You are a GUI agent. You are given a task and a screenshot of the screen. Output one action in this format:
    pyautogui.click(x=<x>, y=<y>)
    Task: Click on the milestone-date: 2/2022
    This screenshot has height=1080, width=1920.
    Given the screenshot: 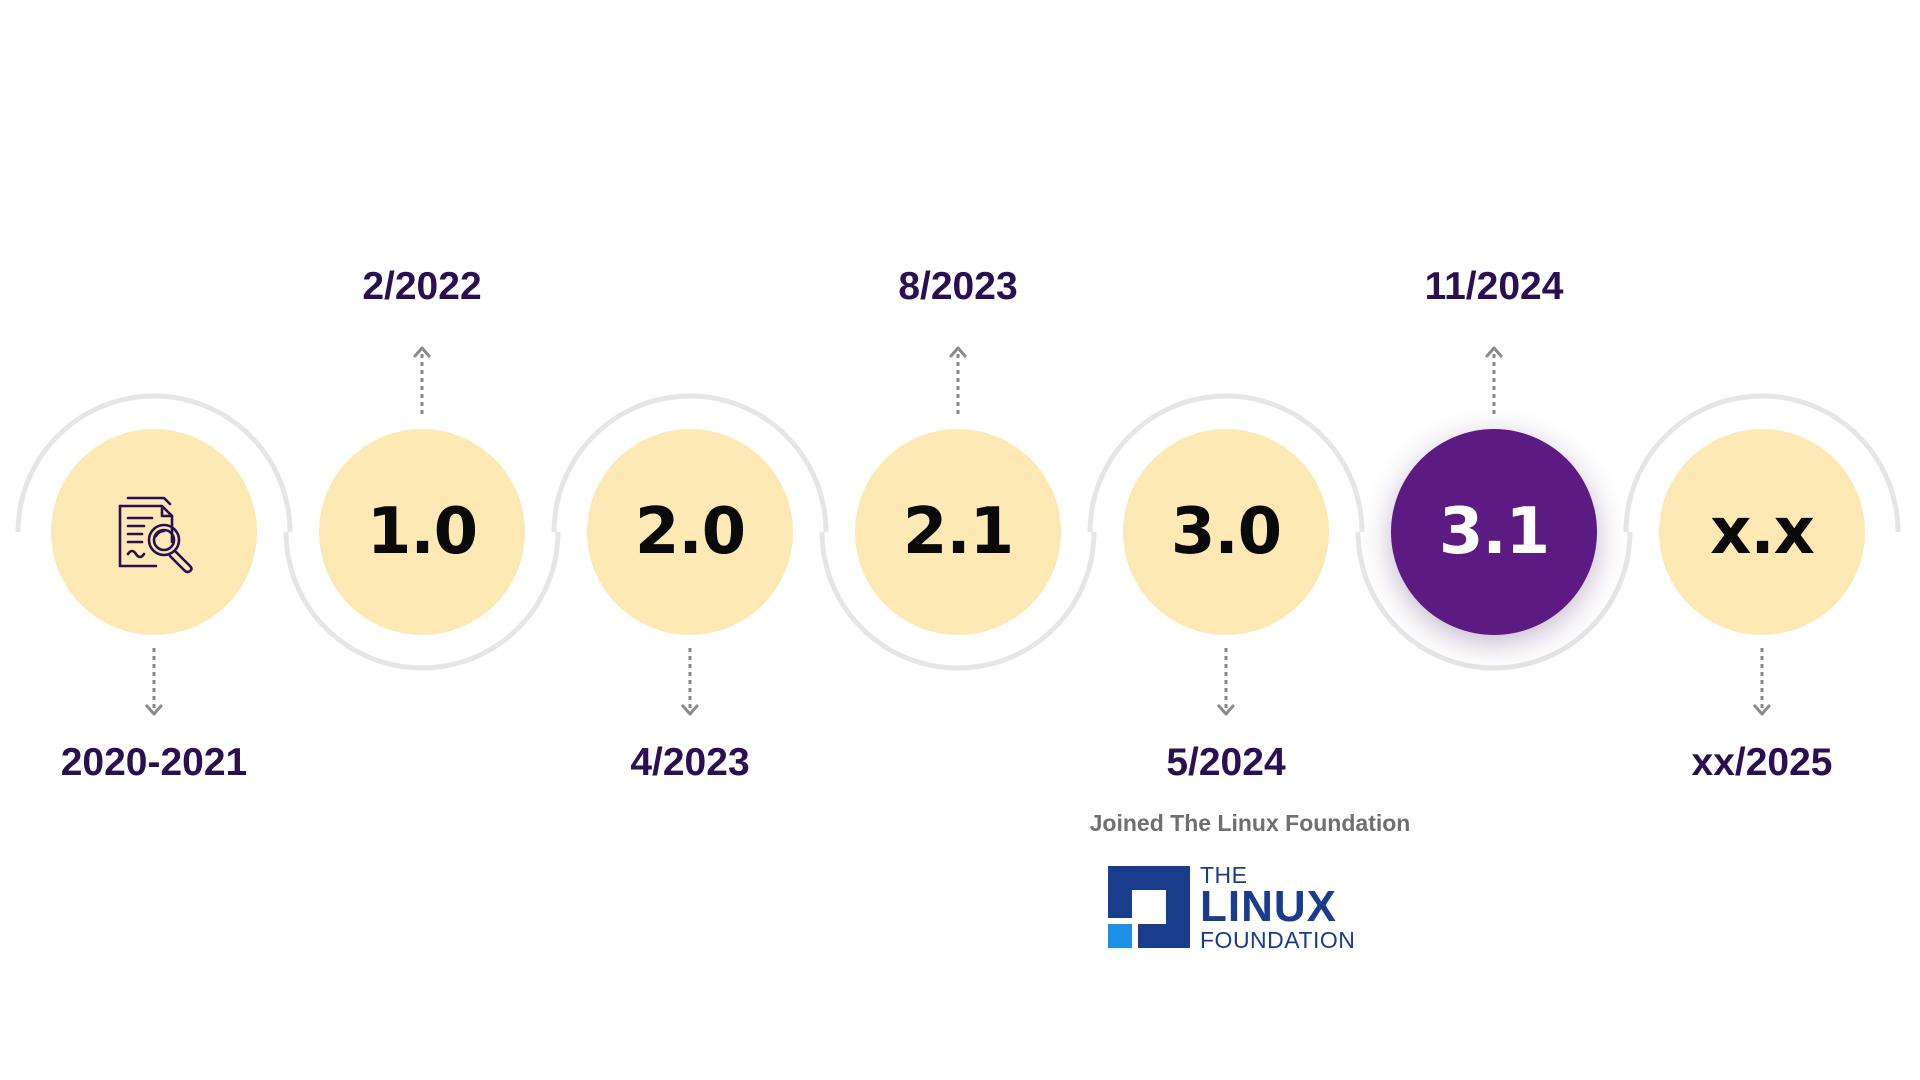 What is the action you would take?
    pyautogui.click(x=422, y=286)
    